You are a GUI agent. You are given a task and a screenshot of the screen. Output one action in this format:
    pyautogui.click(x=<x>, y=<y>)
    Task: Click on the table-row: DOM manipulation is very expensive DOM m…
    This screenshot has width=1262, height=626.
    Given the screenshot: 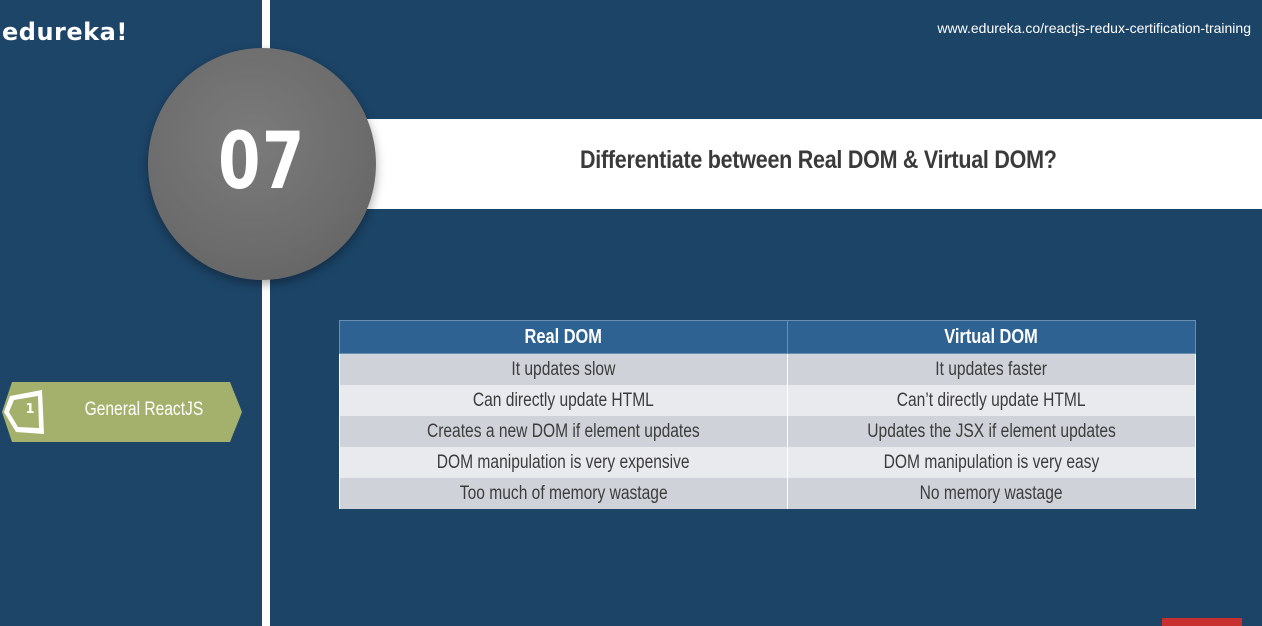 What is the action you would take?
    pyautogui.click(x=768, y=462)
    